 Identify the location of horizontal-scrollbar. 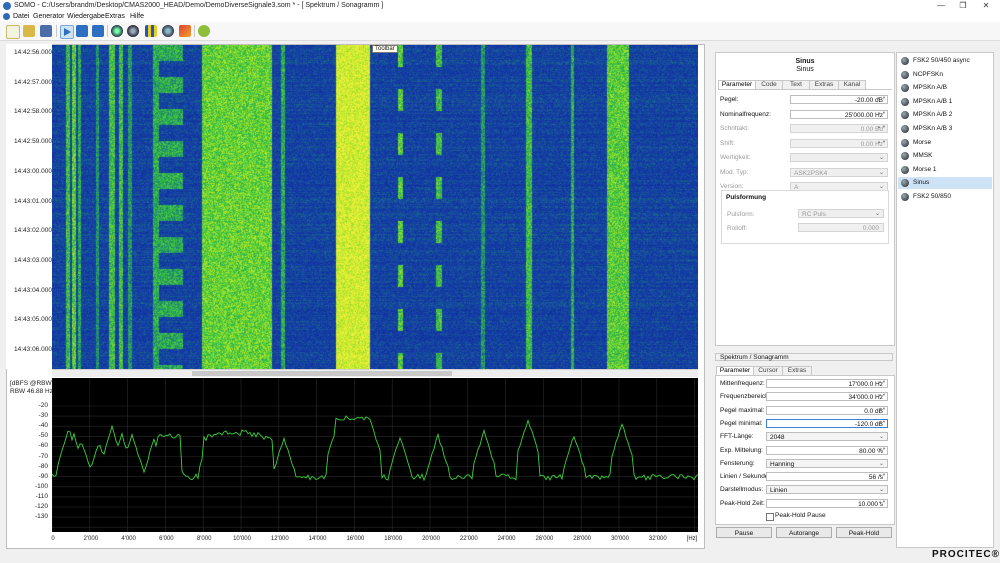
(375, 373).